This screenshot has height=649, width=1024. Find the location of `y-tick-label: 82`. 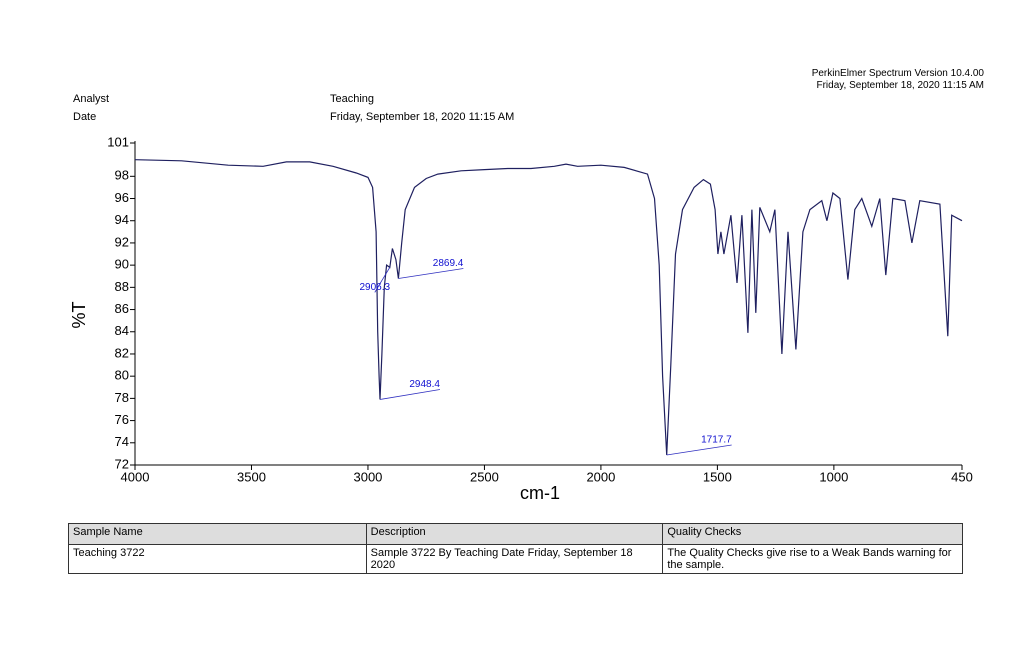

y-tick-label: 82 is located at coordinates (122, 352).